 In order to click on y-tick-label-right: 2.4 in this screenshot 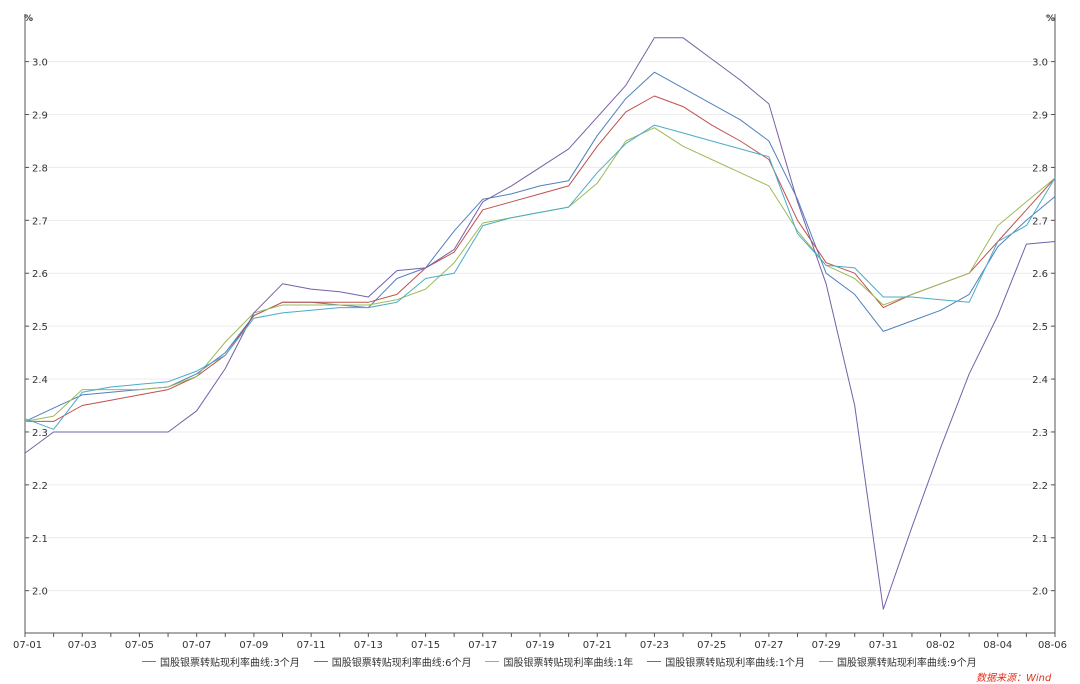, I will do `click(1040, 380)`.